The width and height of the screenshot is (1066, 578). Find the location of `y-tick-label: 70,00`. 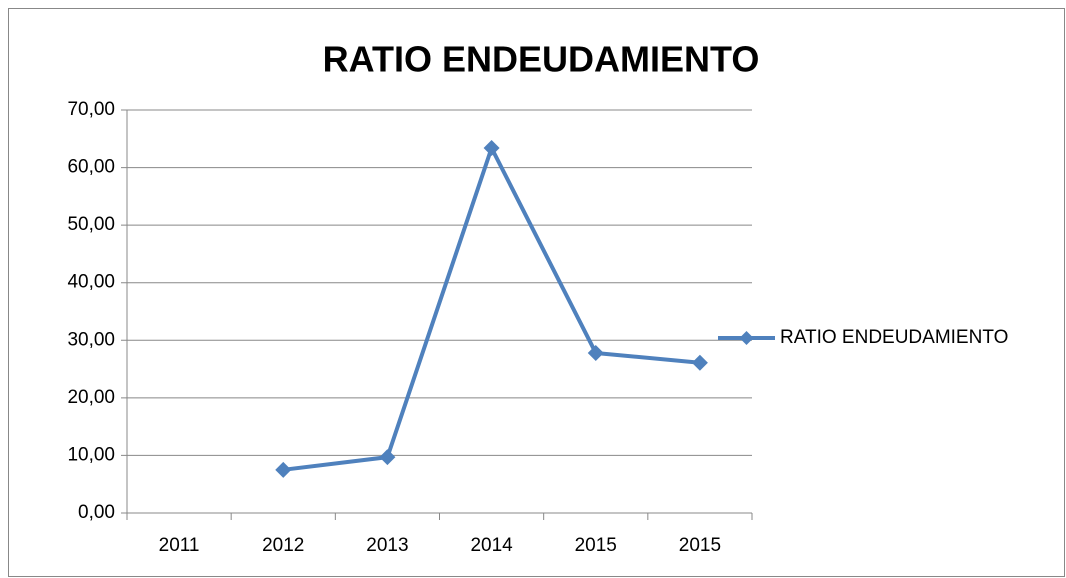

y-tick-label: 70,00 is located at coordinates (91, 109).